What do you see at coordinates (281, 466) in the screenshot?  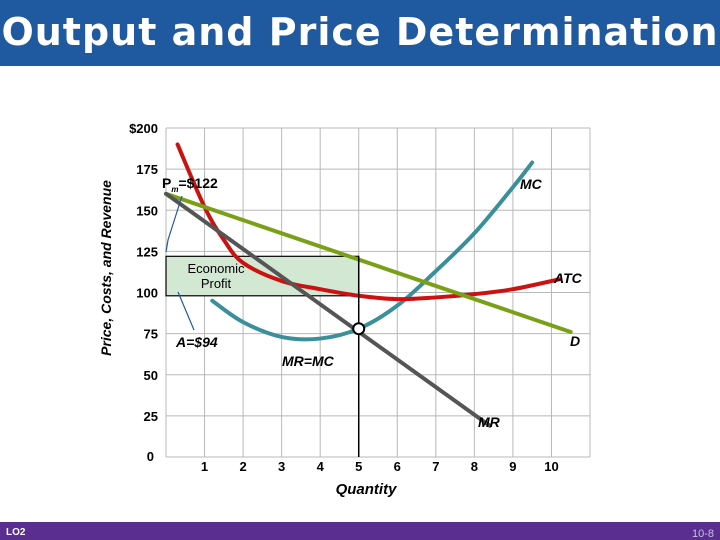 I see `x-tick-label: 3` at bounding box center [281, 466].